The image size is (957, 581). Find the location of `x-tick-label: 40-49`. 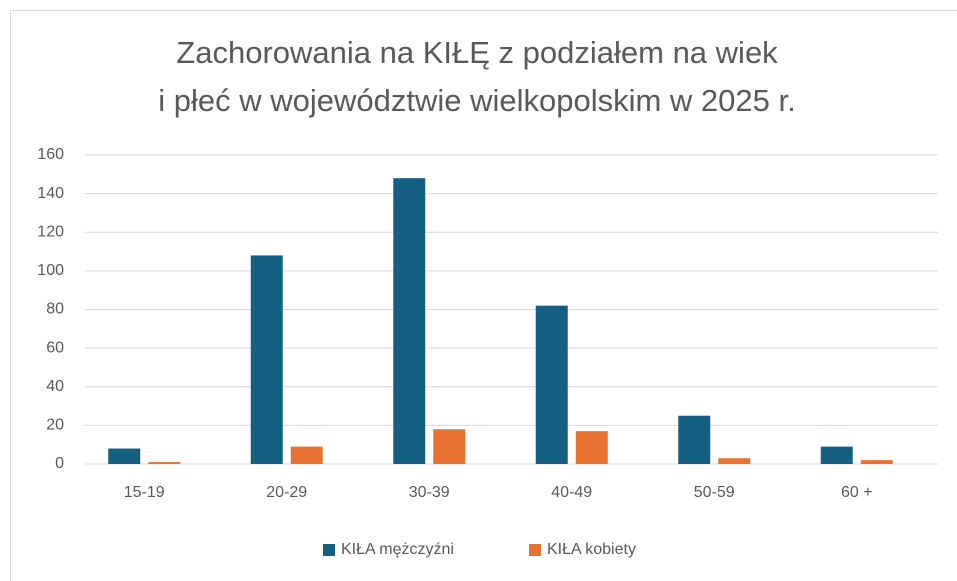

x-tick-label: 40-49 is located at coordinates (571, 492).